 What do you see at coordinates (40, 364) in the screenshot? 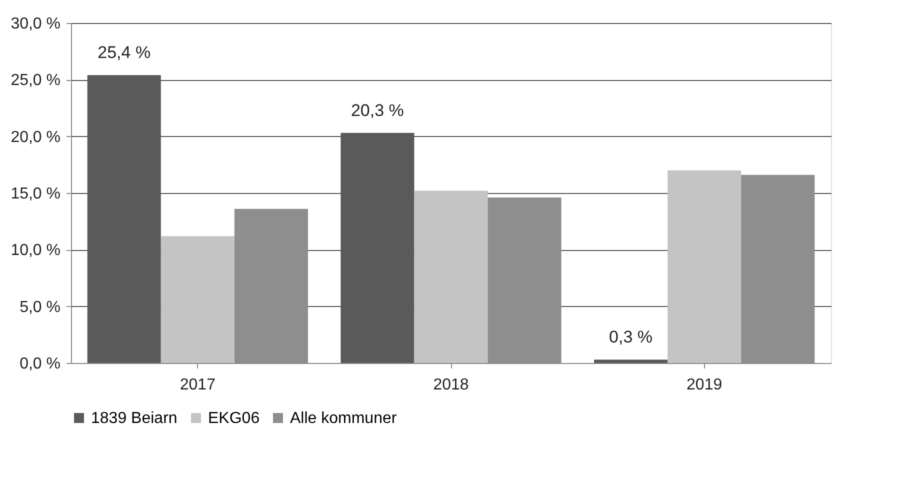
I see `y-tick-label: 0,0 %` at bounding box center [40, 364].